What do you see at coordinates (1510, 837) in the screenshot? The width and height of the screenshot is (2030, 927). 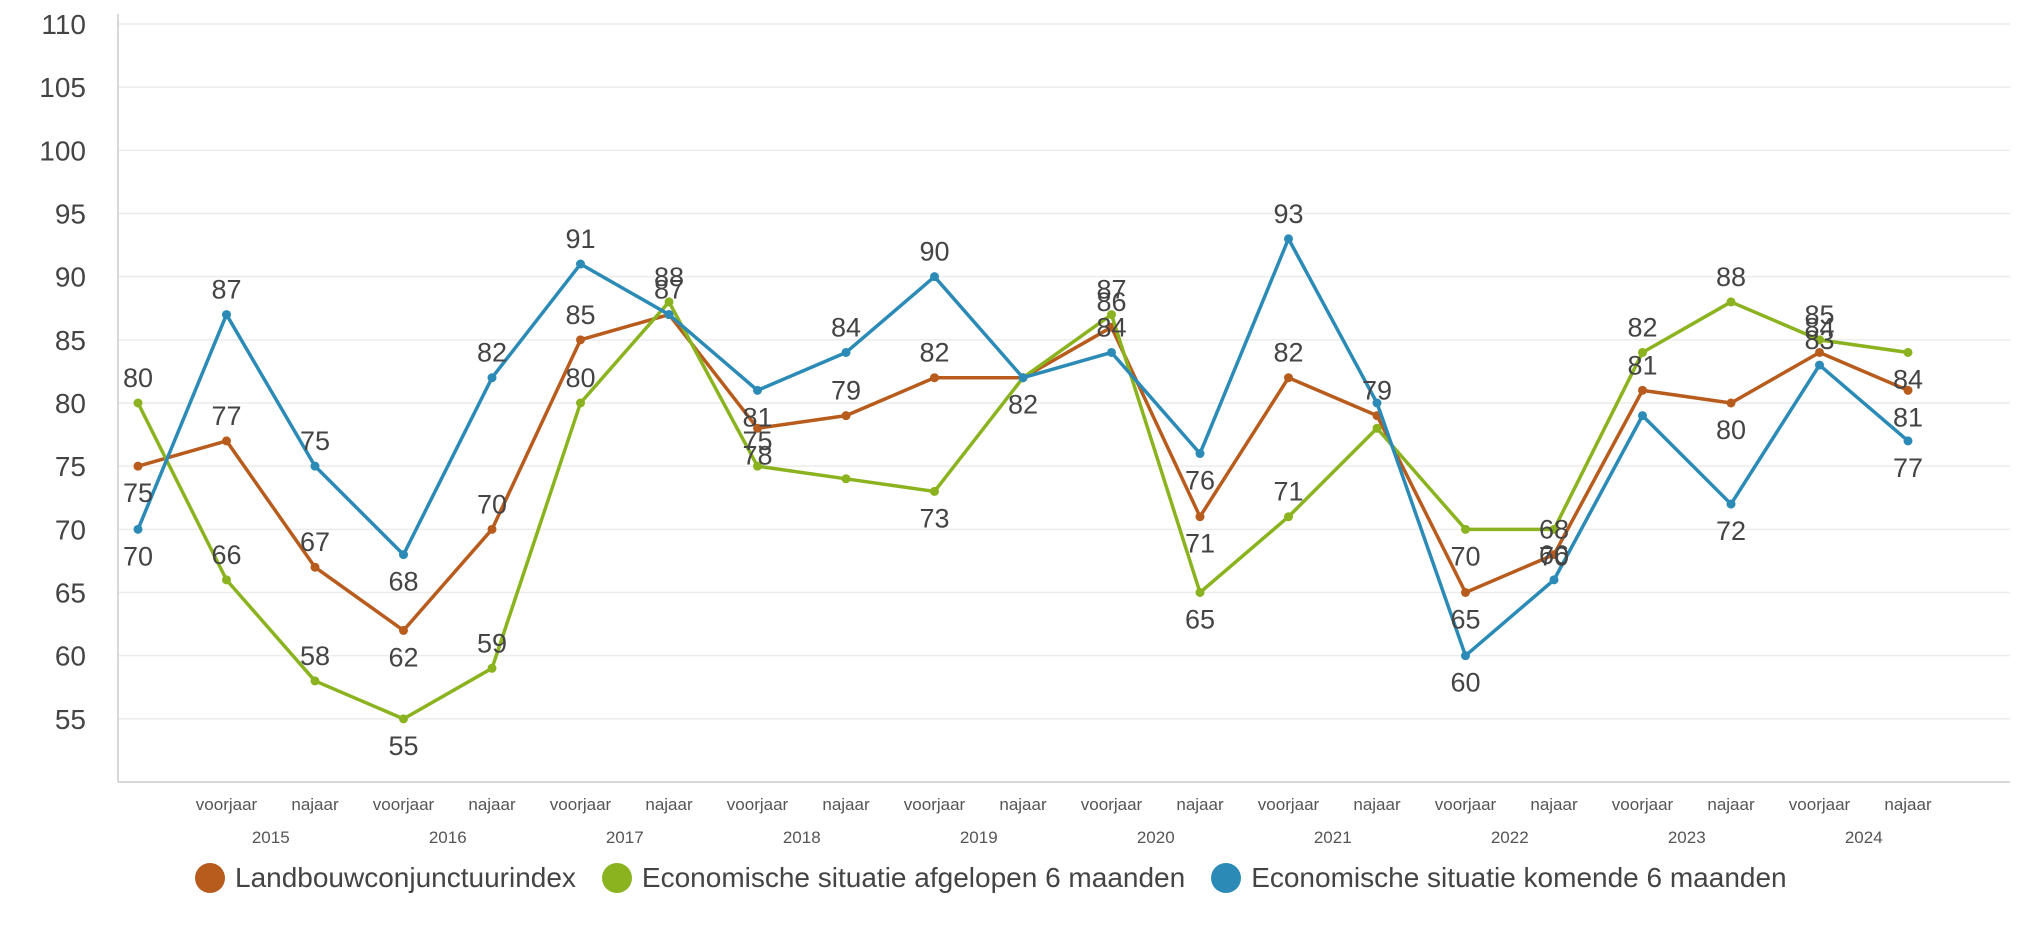 I see `x-year-label: 2022` at bounding box center [1510, 837].